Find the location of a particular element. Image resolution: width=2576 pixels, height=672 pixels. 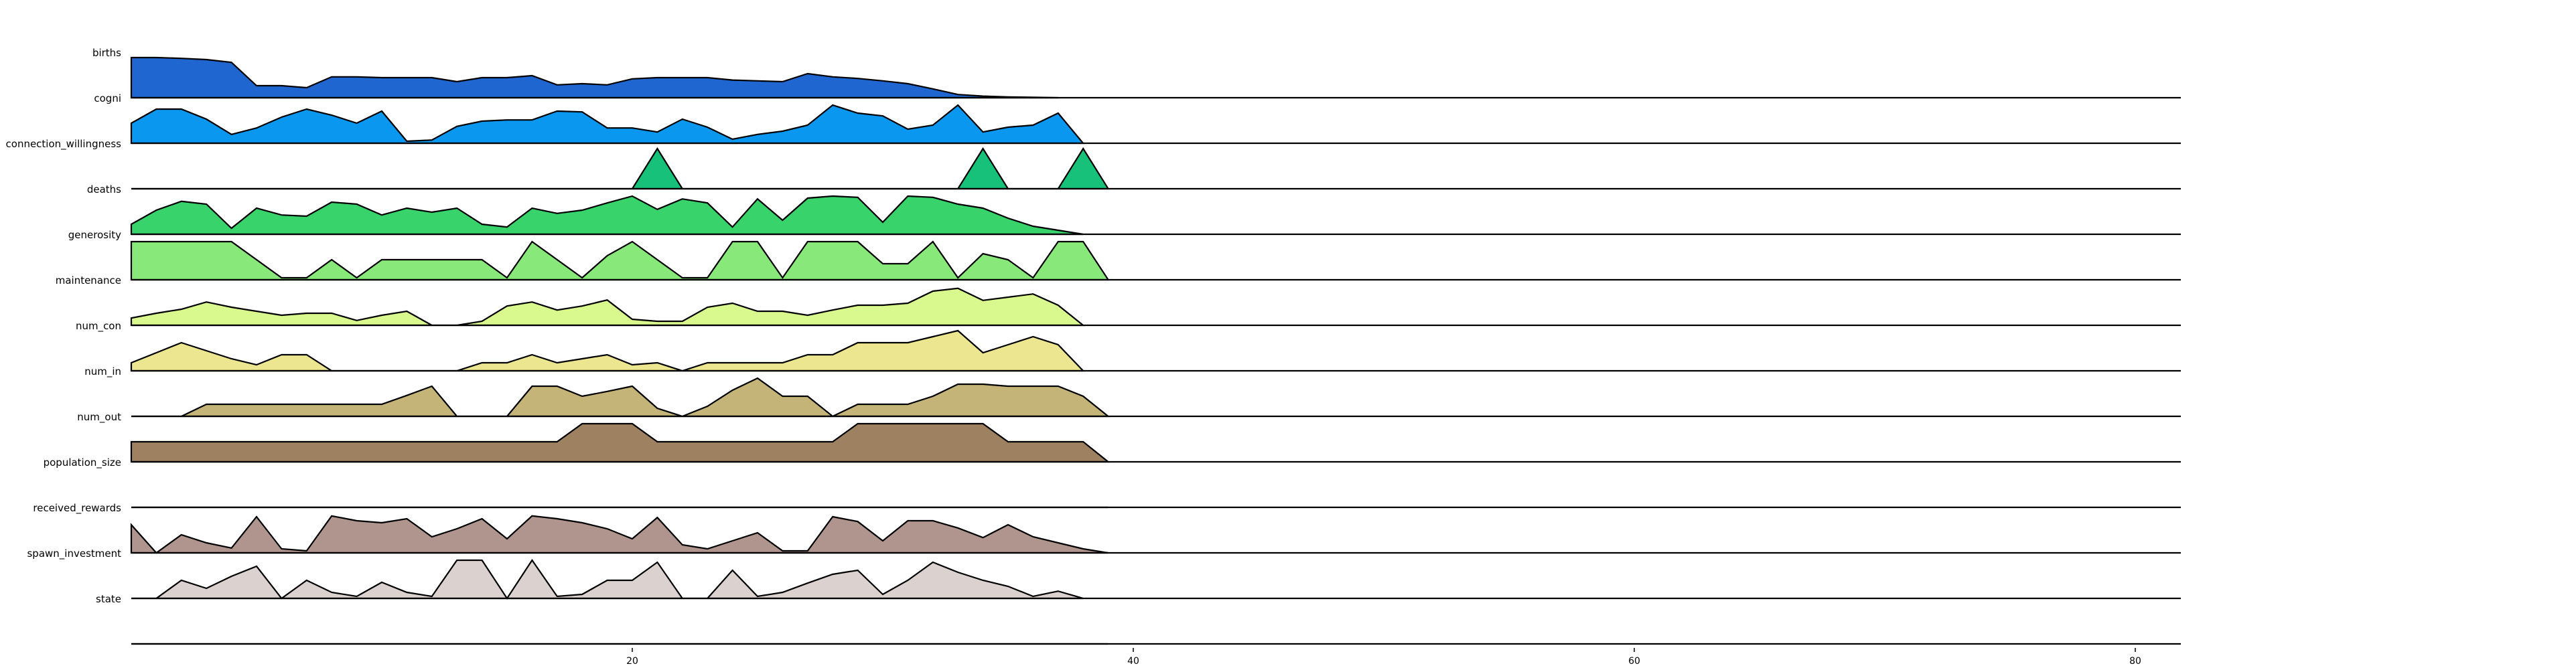

x-tick-label: 20 is located at coordinates (632, 661).